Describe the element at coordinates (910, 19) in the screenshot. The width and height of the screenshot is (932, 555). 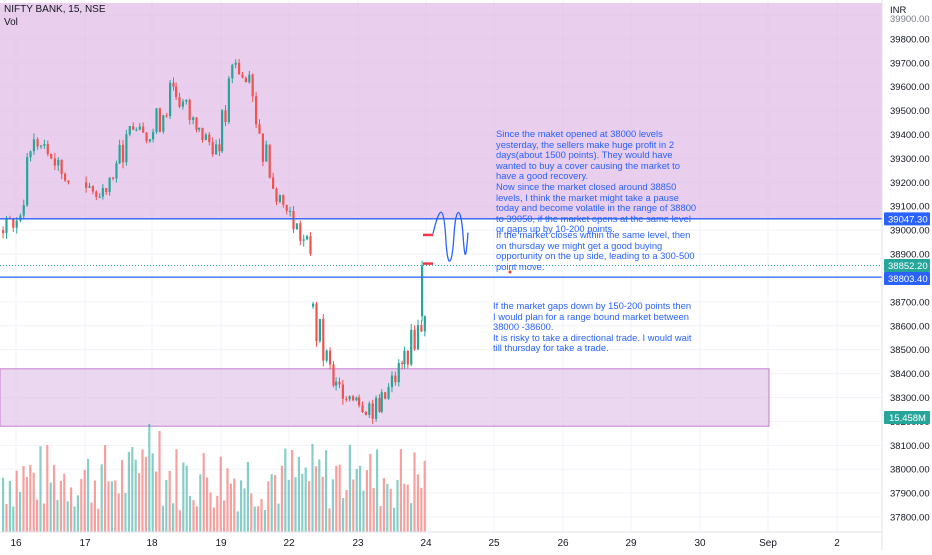
I see `y-tick-top: 39900.00` at that location.